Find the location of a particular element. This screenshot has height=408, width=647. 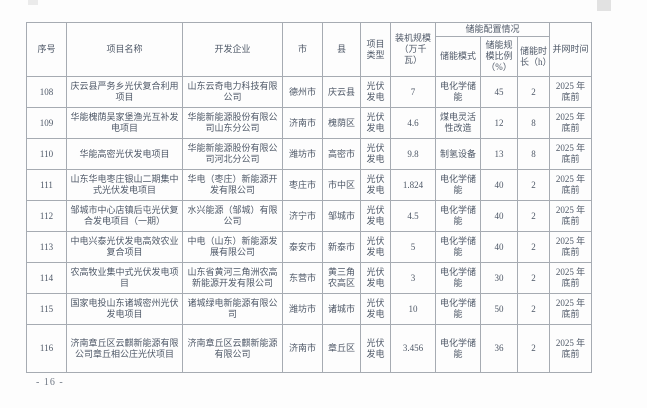

cell-developer: 水兴能源（邹城）有限公司 is located at coordinates (232, 216).